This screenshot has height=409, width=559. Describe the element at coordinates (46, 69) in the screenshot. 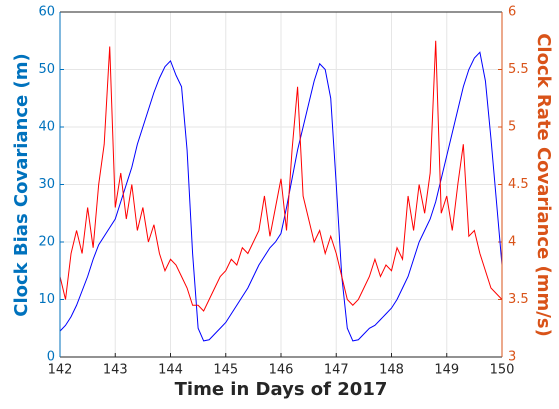

I see `y-tick-label: 50` at that location.